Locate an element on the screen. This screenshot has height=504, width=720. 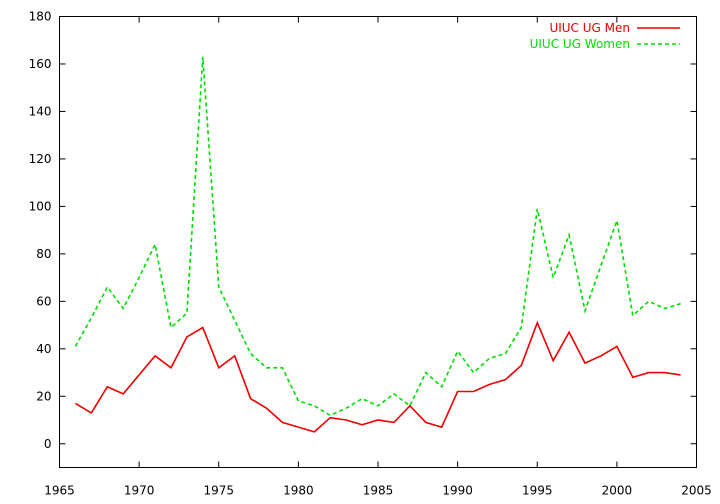
x-tick-label: 1985 is located at coordinates (378, 491).